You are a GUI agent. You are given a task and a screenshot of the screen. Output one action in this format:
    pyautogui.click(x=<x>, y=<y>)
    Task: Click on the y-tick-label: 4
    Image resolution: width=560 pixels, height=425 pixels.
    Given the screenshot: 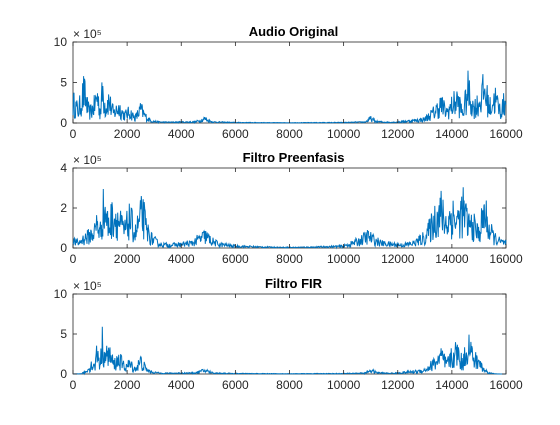 What is the action you would take?
    pyautogui.click(x=63, y=168)
    